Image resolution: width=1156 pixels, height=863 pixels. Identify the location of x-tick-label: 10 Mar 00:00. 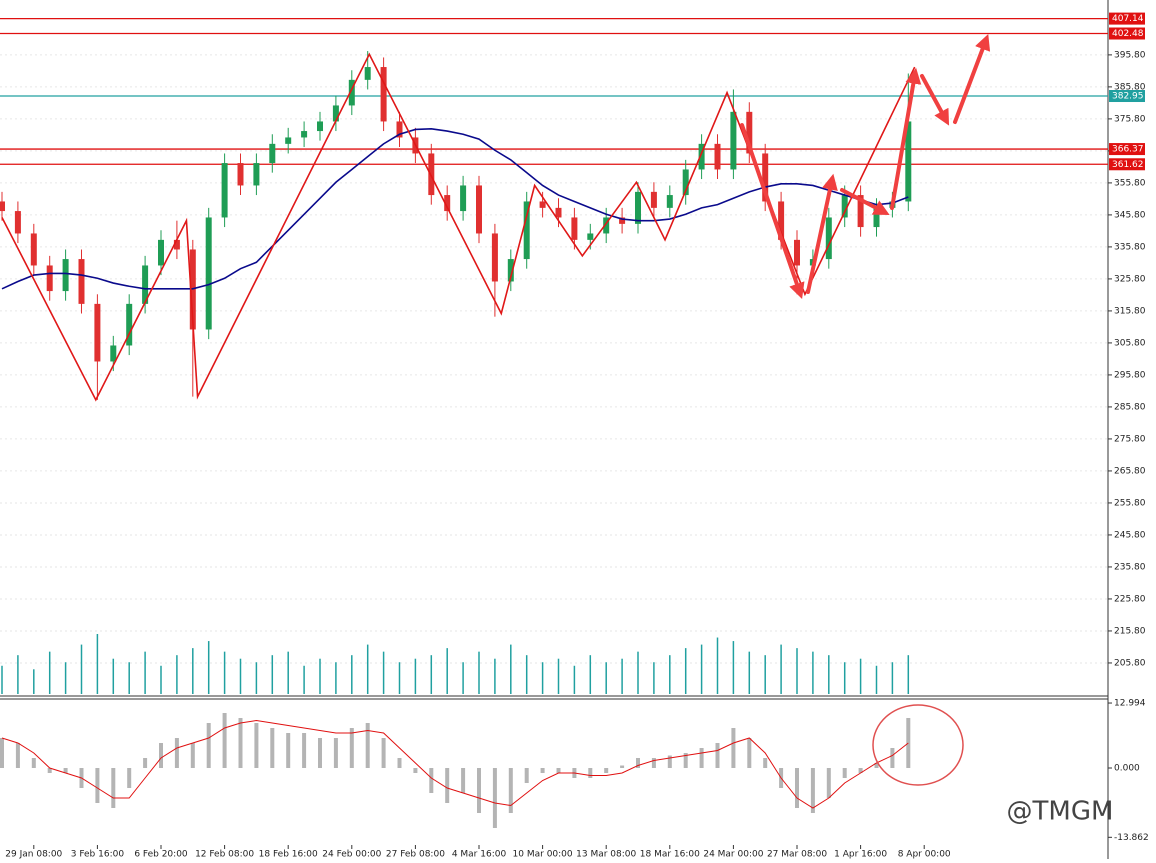
(543, 855).